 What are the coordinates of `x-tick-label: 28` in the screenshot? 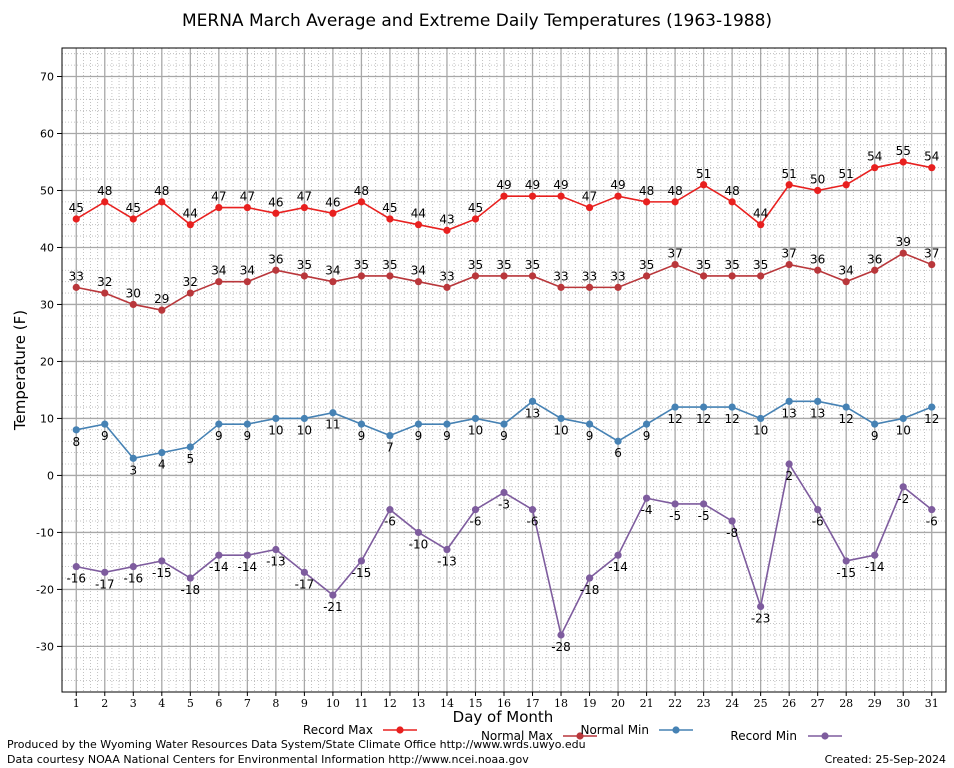 It's located at (846, 703).